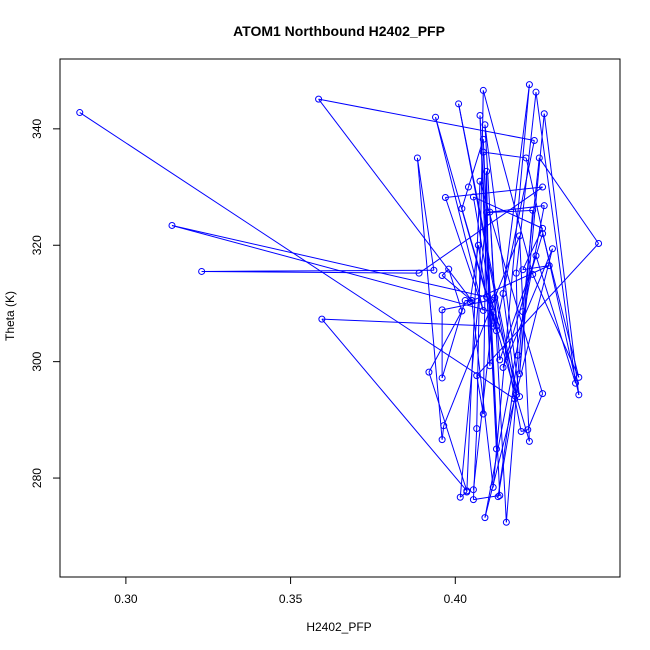 The height and width of the screenshot is (650, 650). What do you see at coordinates (126, 599) in the screenshot?
I see `x-tick-label: 0.30` at bounding box center [126, 599].